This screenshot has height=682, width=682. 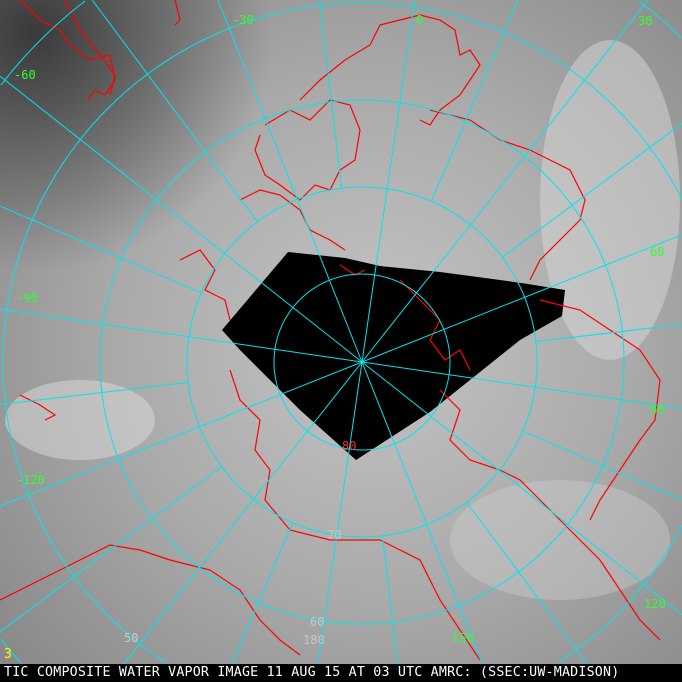 I want to click on lon-label: 90, so click(x=657, y=410).